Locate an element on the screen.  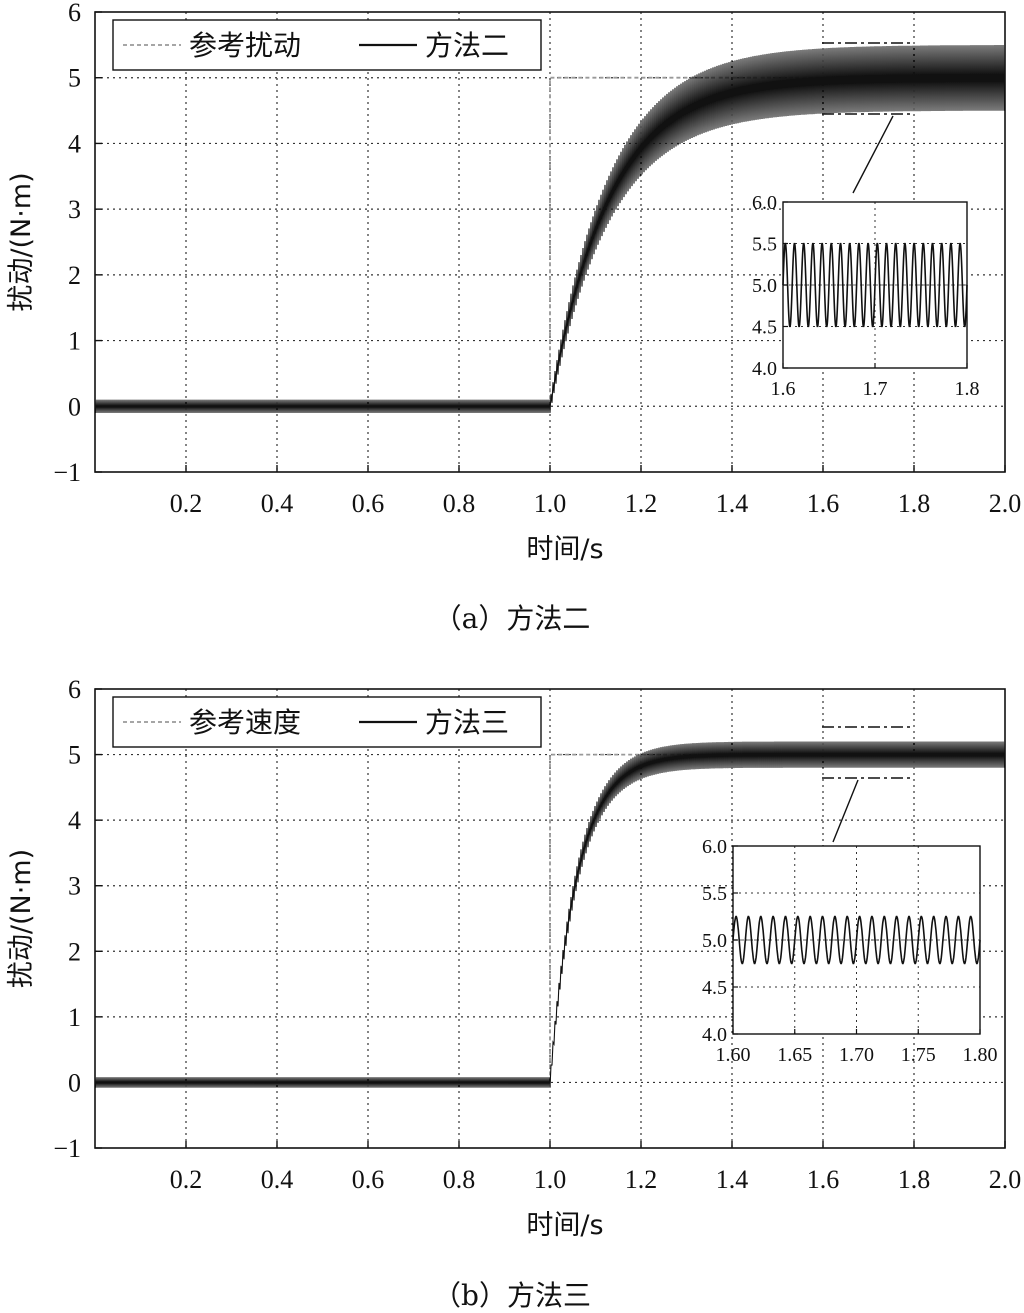
inset-x-tick-label: 1.70 is located at coordinates (856, 1055).